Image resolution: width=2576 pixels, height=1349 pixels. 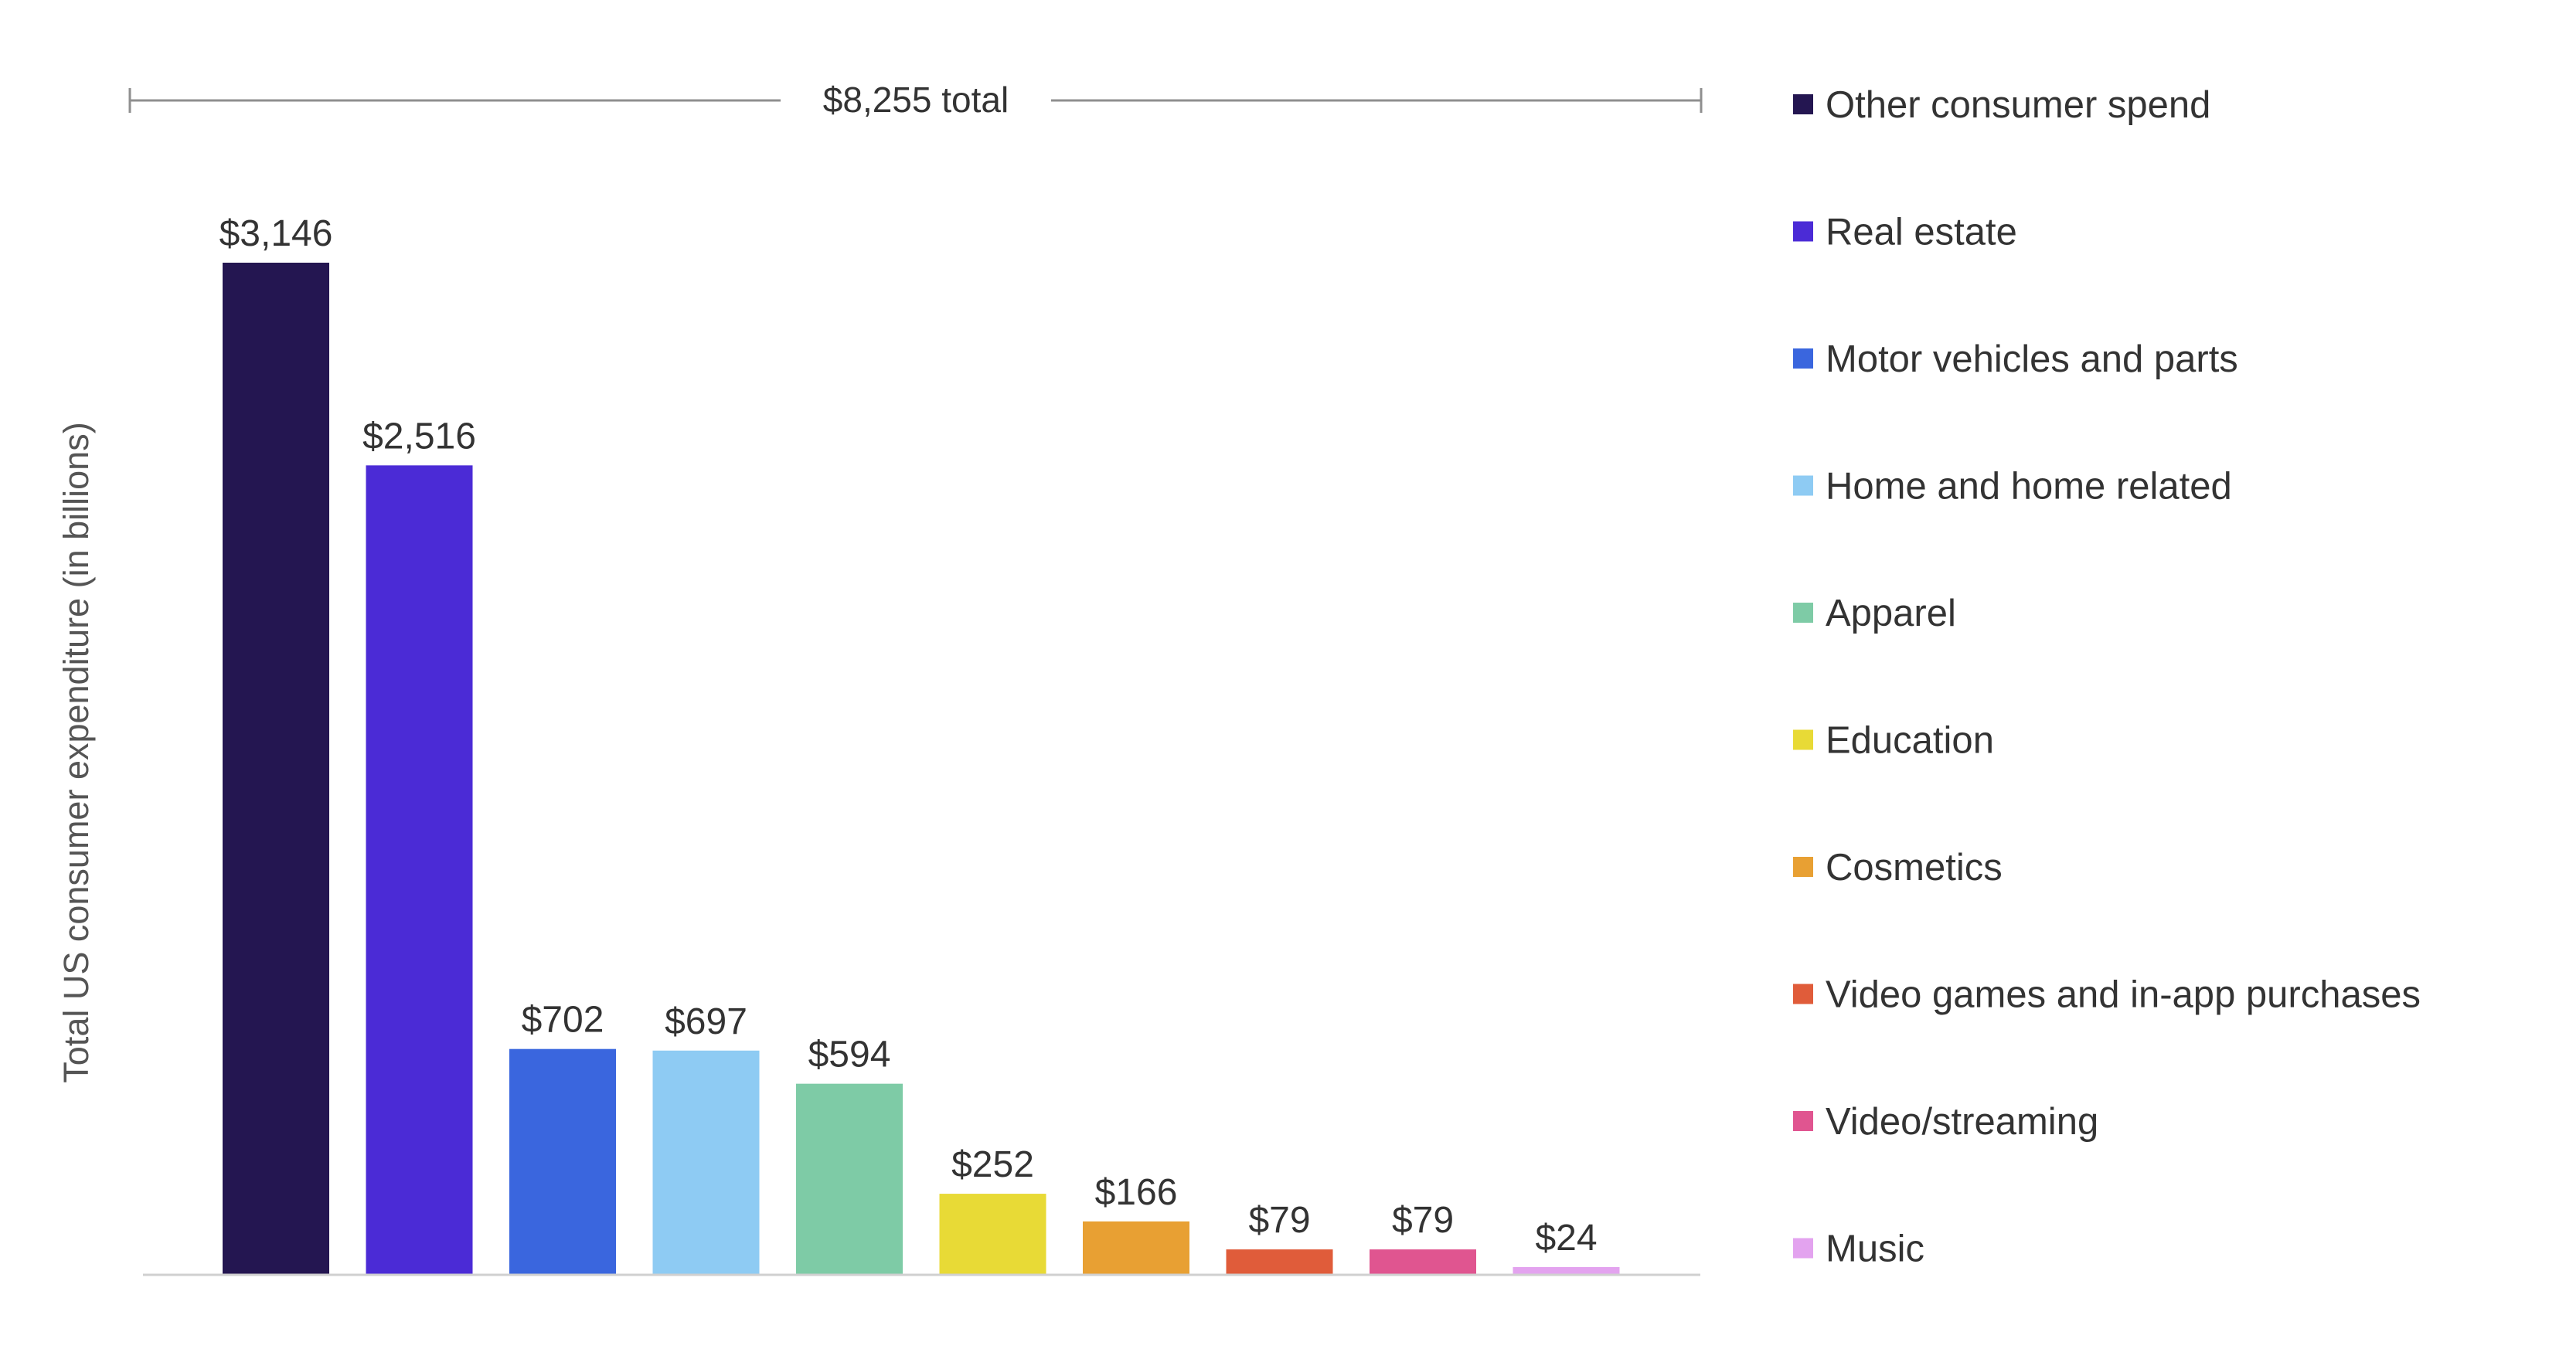 What do you see at coordinates (276, 233) in the screenshot?
I see `value-label-1: $3,146` at bounding box center [276, 233].